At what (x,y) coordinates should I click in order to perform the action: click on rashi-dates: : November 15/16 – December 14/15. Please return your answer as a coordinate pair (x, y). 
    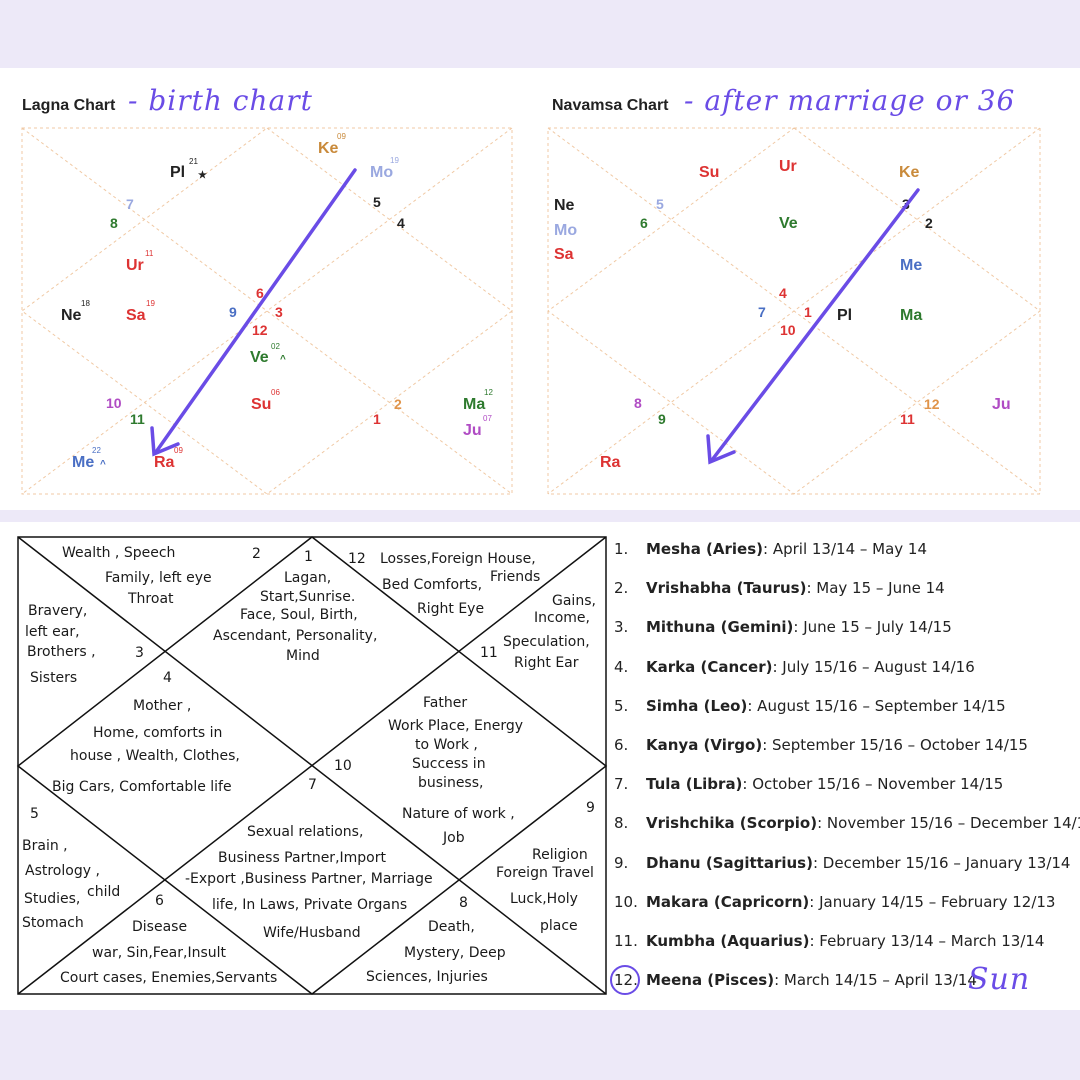
    Looking at the image, I should click on (948, 823).